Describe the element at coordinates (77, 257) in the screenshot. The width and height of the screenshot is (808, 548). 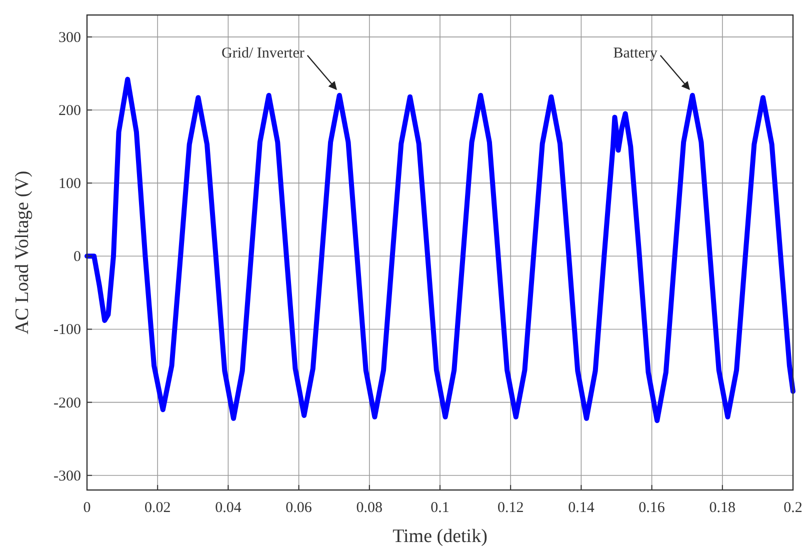
I see `y-tick-label: 0` at that location.